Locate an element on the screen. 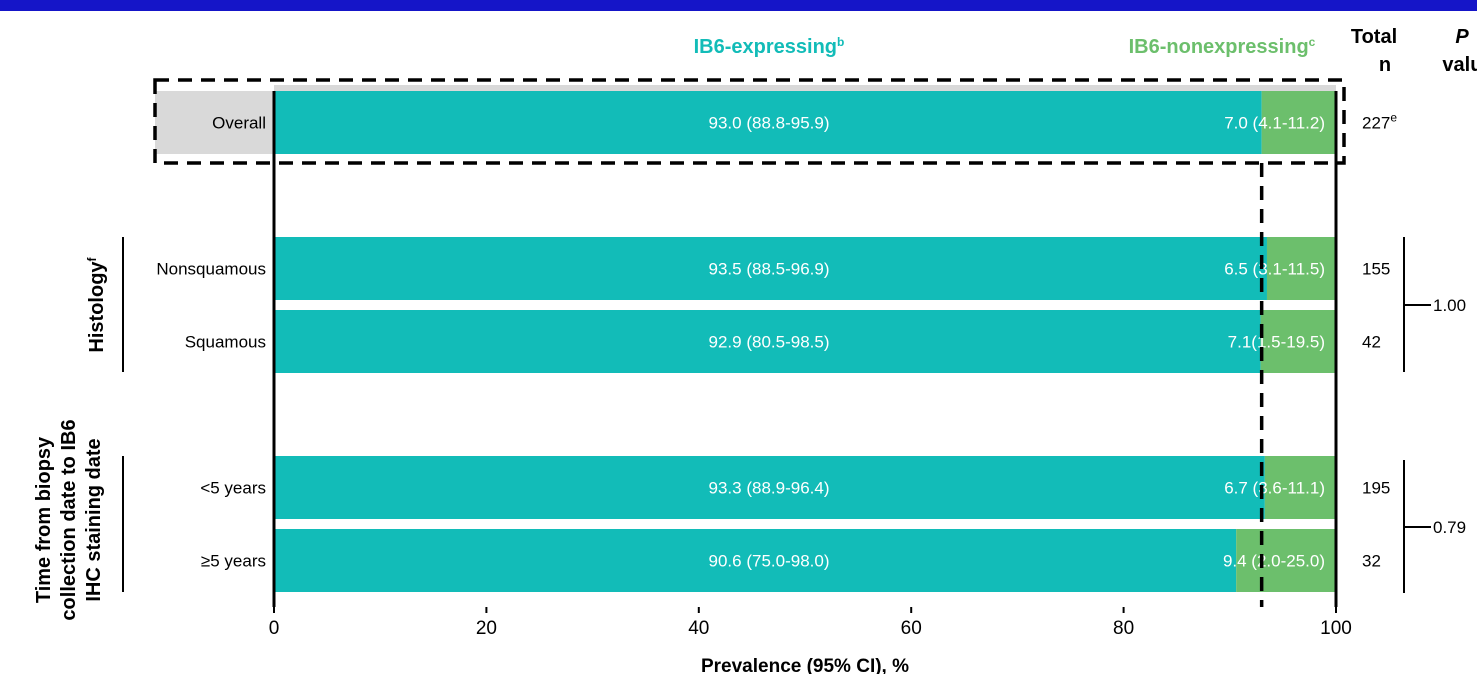 The image size is (1477, 674). x-tick-label: 100 is located at coordinates (1336, 628).